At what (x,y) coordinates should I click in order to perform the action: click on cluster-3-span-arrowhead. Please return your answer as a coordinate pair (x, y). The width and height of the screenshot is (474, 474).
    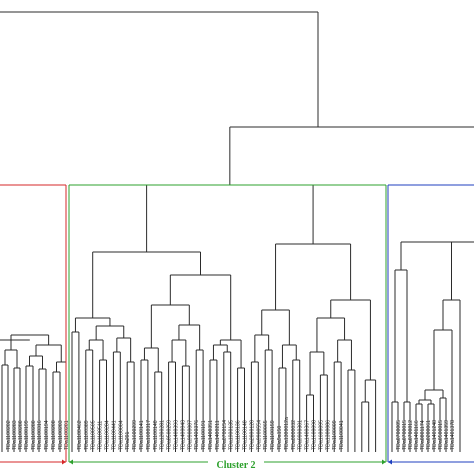
    Looking at the image, I should click on (390, 462).